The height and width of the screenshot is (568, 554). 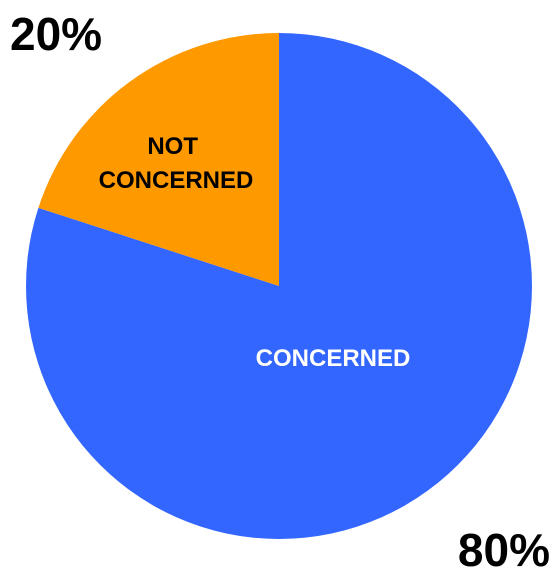 I want to click on percent-label-concerned: 80%, so click(x=504, y=546).